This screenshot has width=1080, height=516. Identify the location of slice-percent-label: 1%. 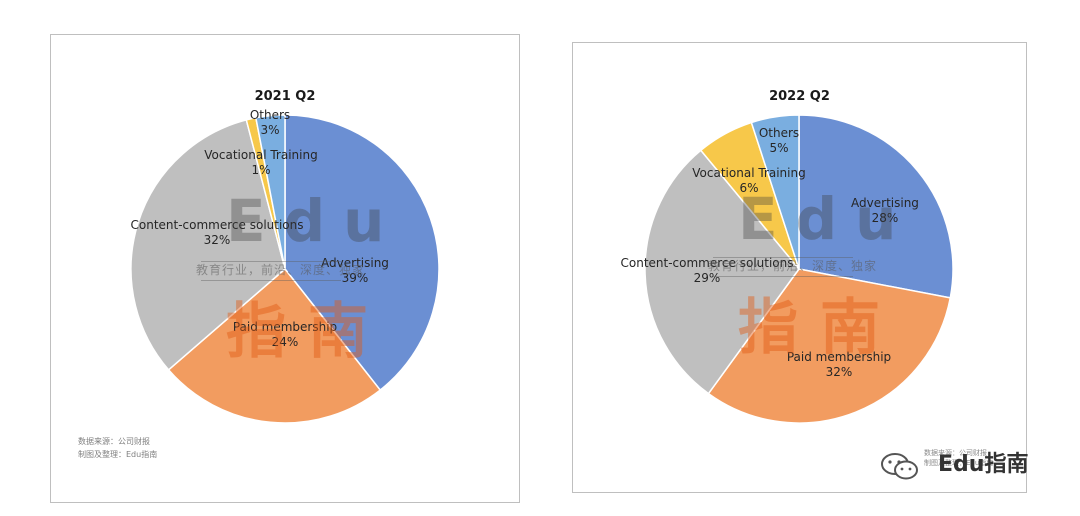
(260, 170).